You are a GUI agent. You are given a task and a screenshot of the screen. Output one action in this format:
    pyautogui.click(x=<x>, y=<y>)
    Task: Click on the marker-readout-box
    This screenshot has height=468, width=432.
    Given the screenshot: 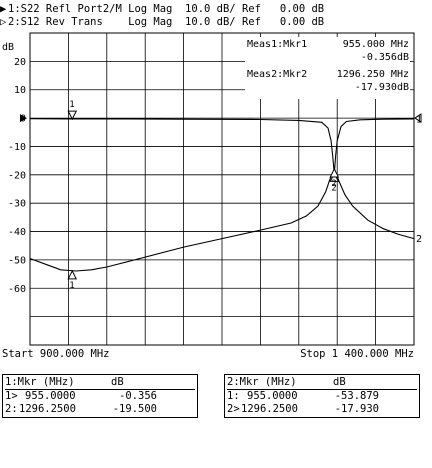 What is the action you would take?
    pyautogui.click(x=327, y=68)
    